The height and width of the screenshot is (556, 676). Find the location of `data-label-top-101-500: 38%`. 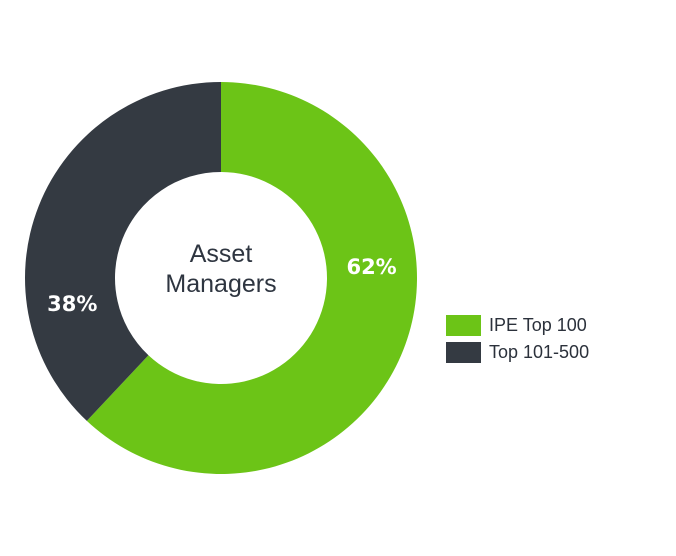

data-label-top-101-500: 38% is located at coordinates (72, 304).